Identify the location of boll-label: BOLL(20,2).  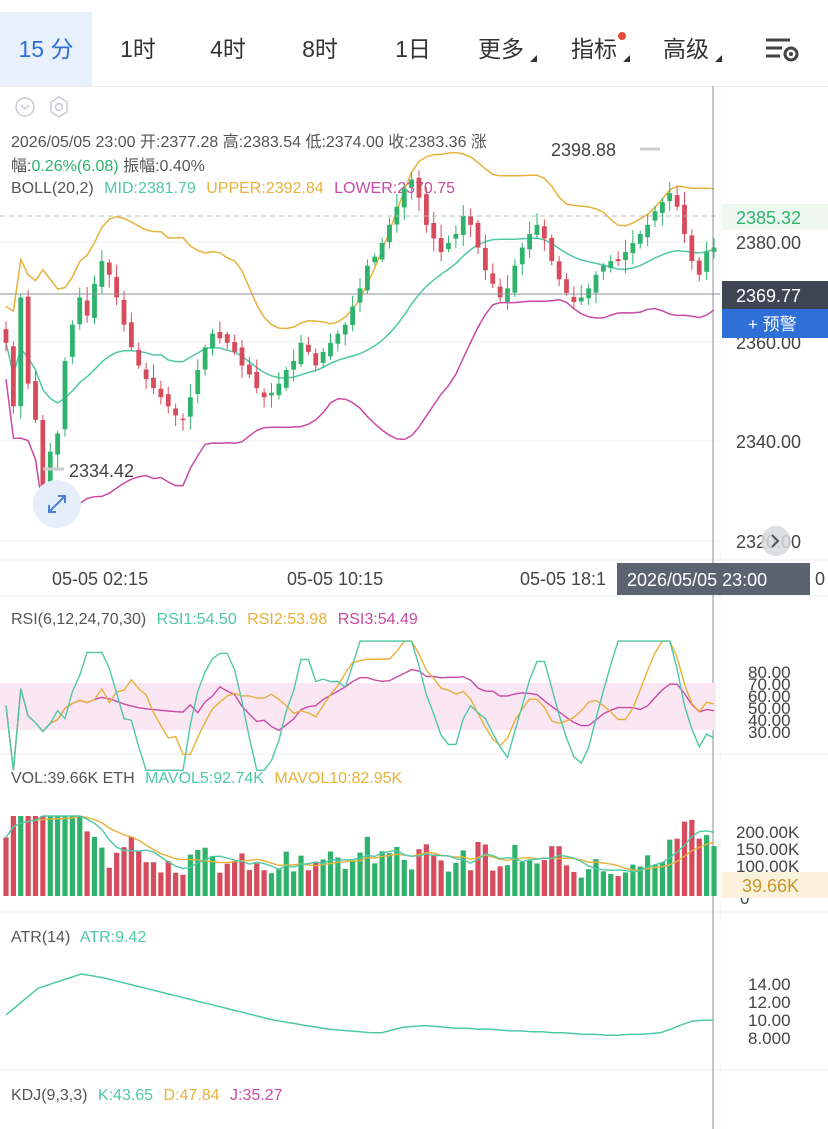
(52, 188).